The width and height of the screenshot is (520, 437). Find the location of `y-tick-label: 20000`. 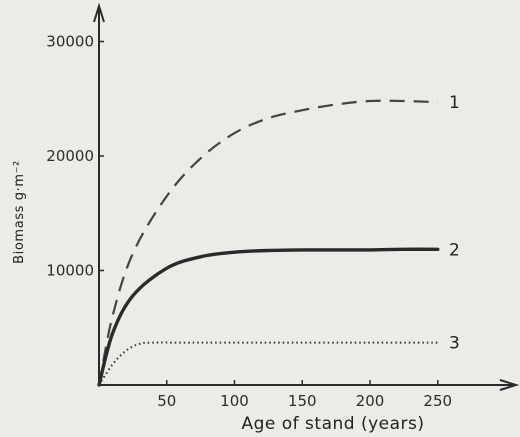

y-tick-label: 20000 is located at coordinates (70, 156).